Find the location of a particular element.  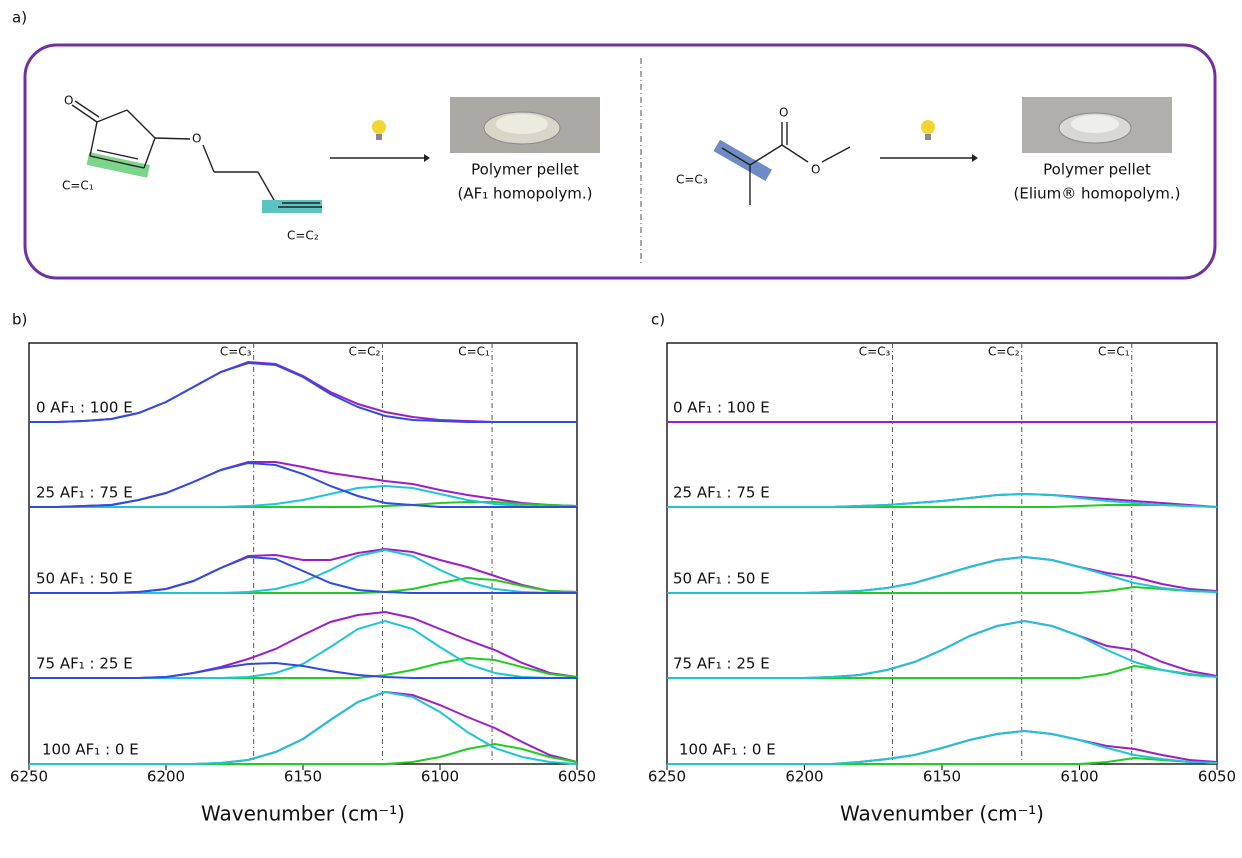

panel-label: b) is located at coordinates (19, 320).